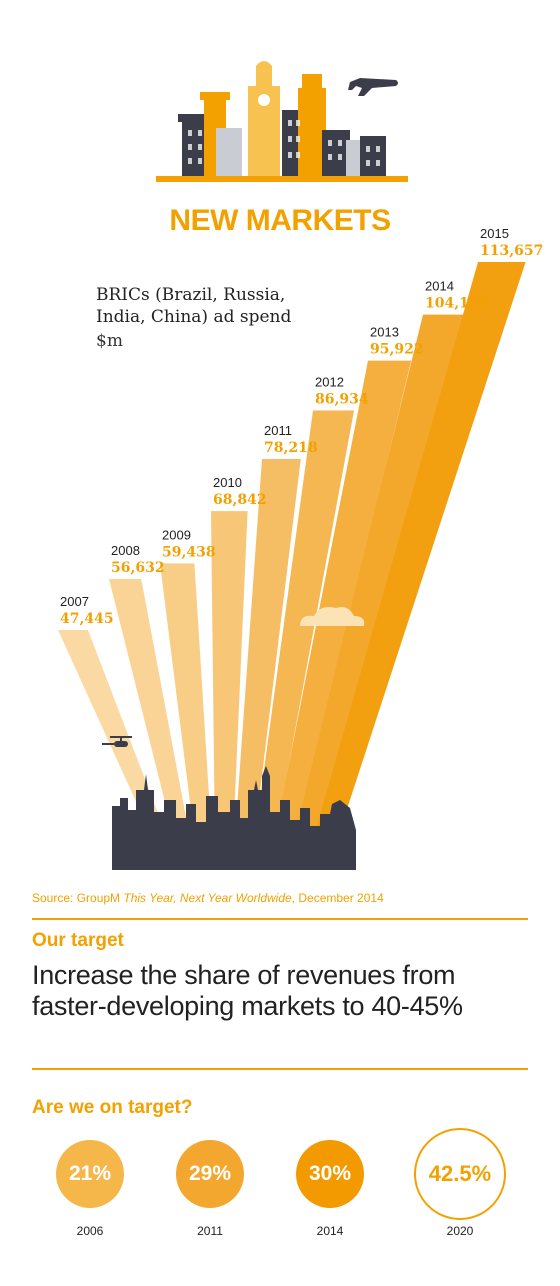  I want to click on category-label: 2012, so click(329, 382).